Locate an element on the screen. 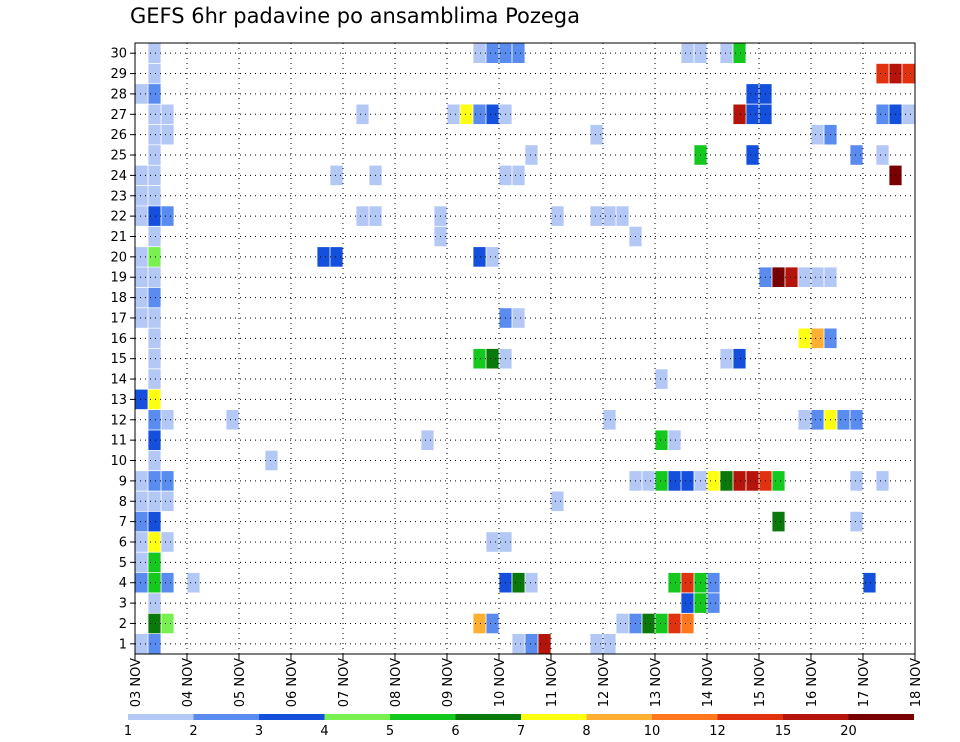  legend-label: 3 is located at coordinates (259, 731).